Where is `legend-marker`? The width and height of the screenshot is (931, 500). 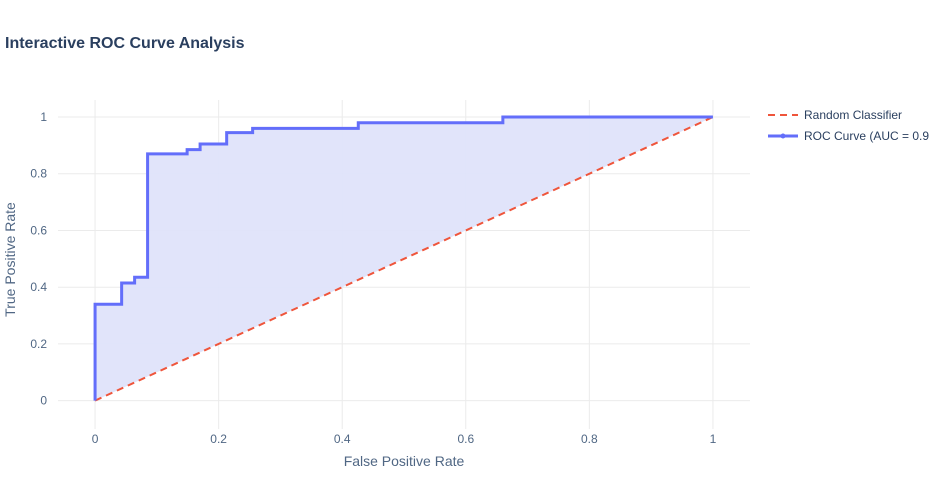
legend-marker is located at coordinates (783, 136).